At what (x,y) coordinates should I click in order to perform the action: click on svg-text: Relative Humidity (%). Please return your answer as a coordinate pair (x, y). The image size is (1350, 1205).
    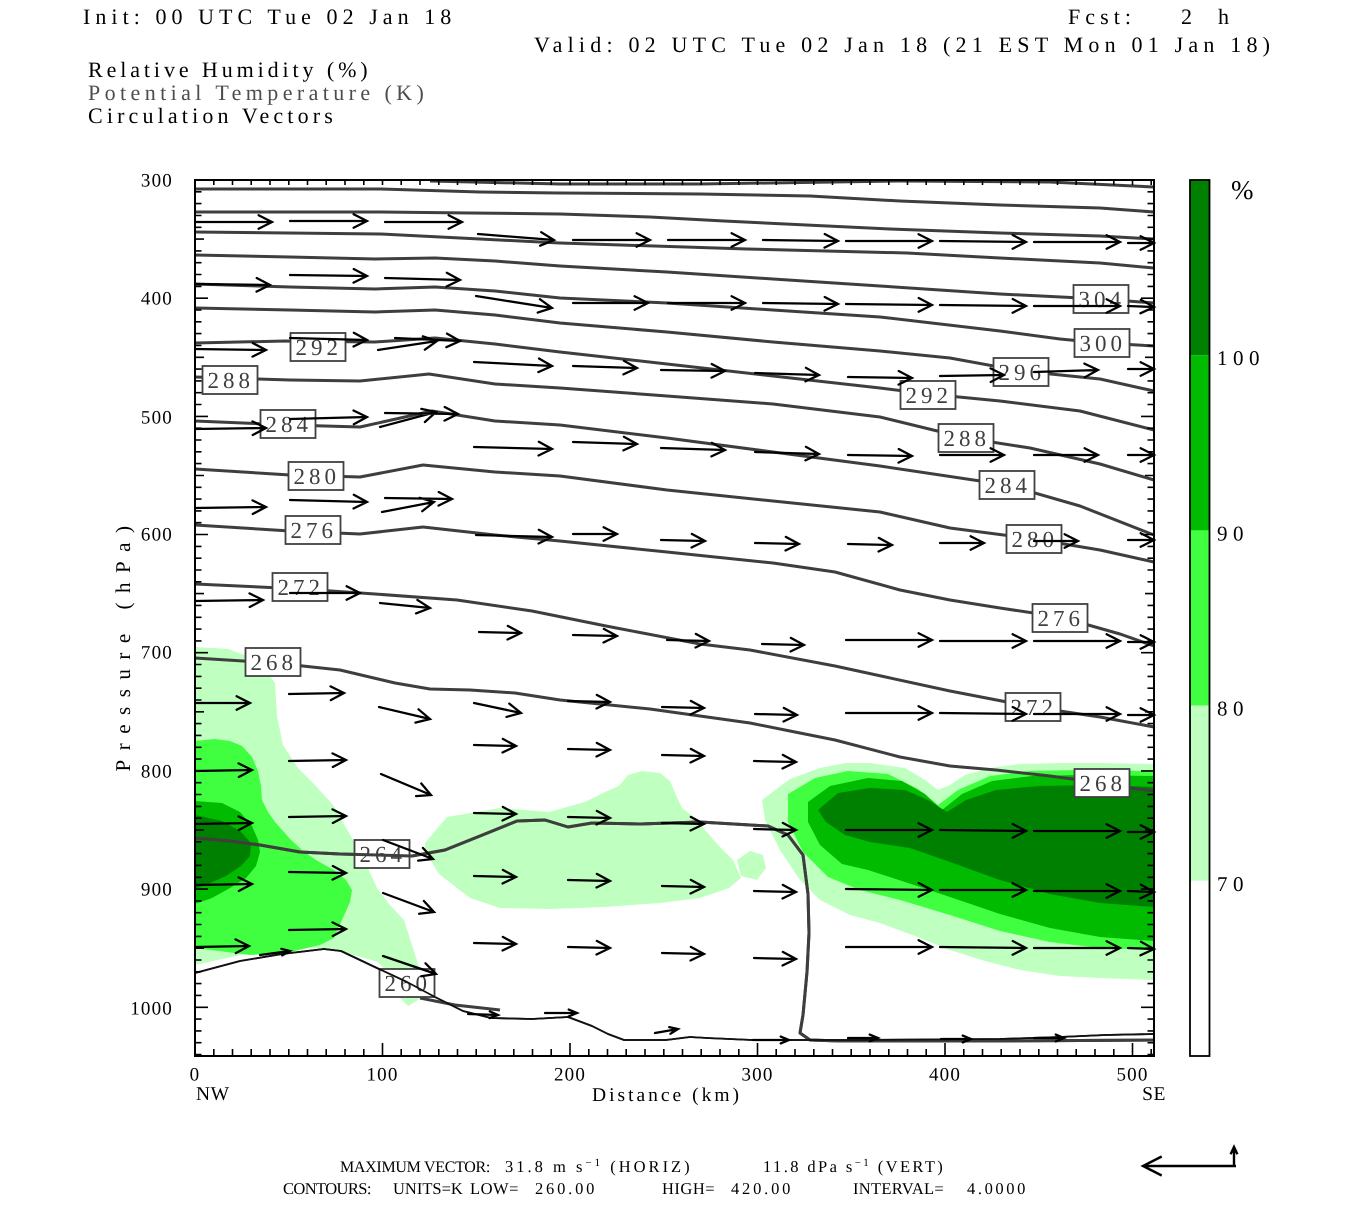
    Looking at the image, I should click on (230, 69).